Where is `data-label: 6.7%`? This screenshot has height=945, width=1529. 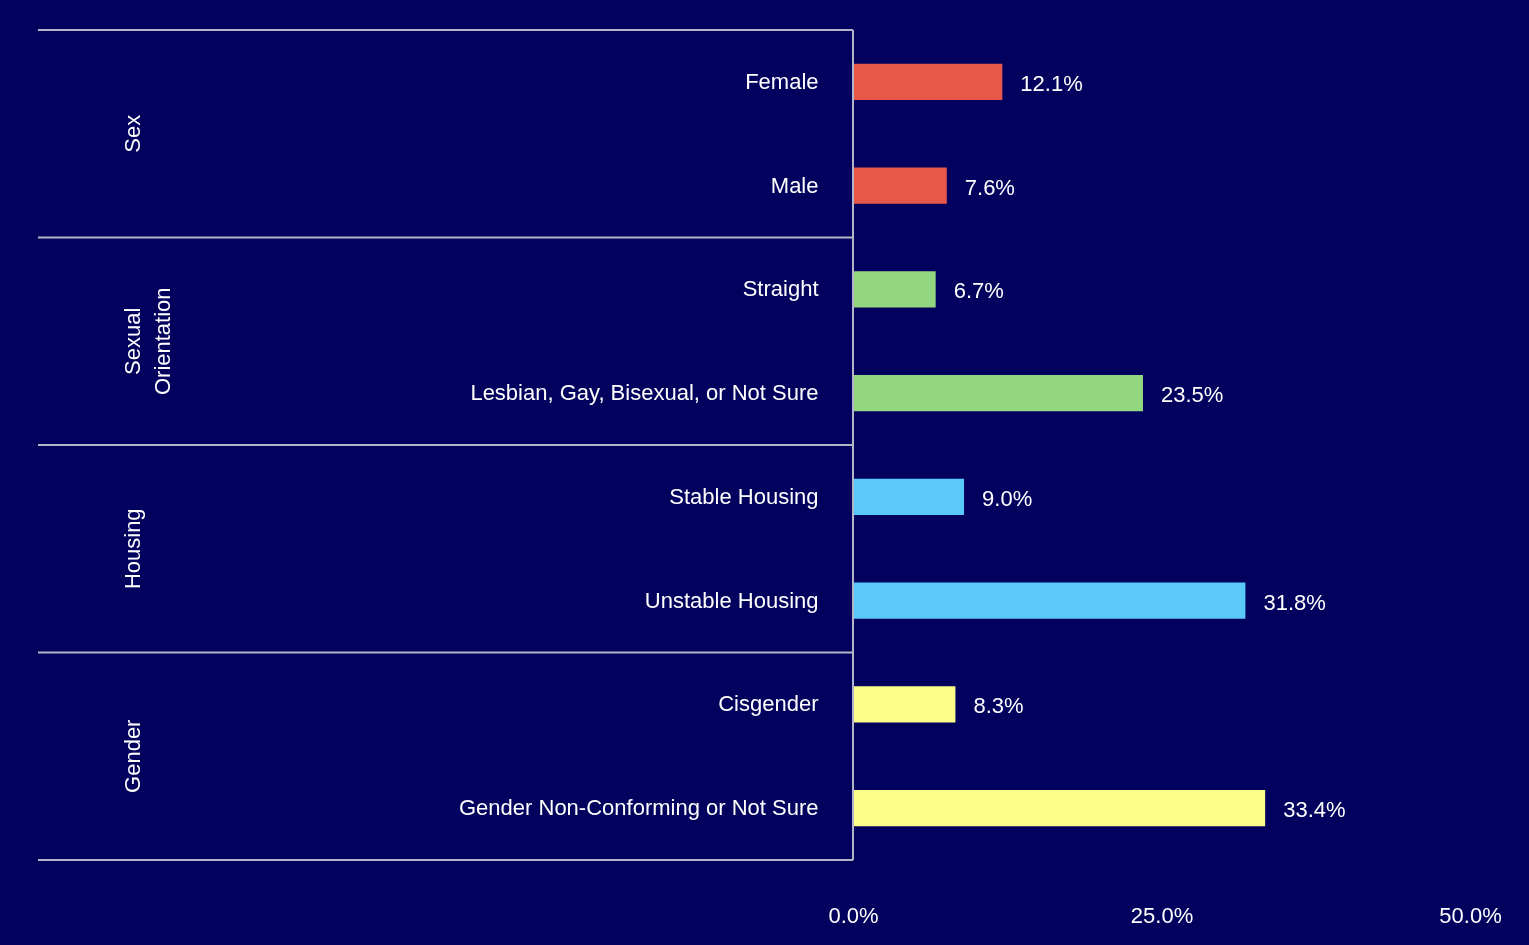
data-label: 6.7% is located at coordinates (978, 291).